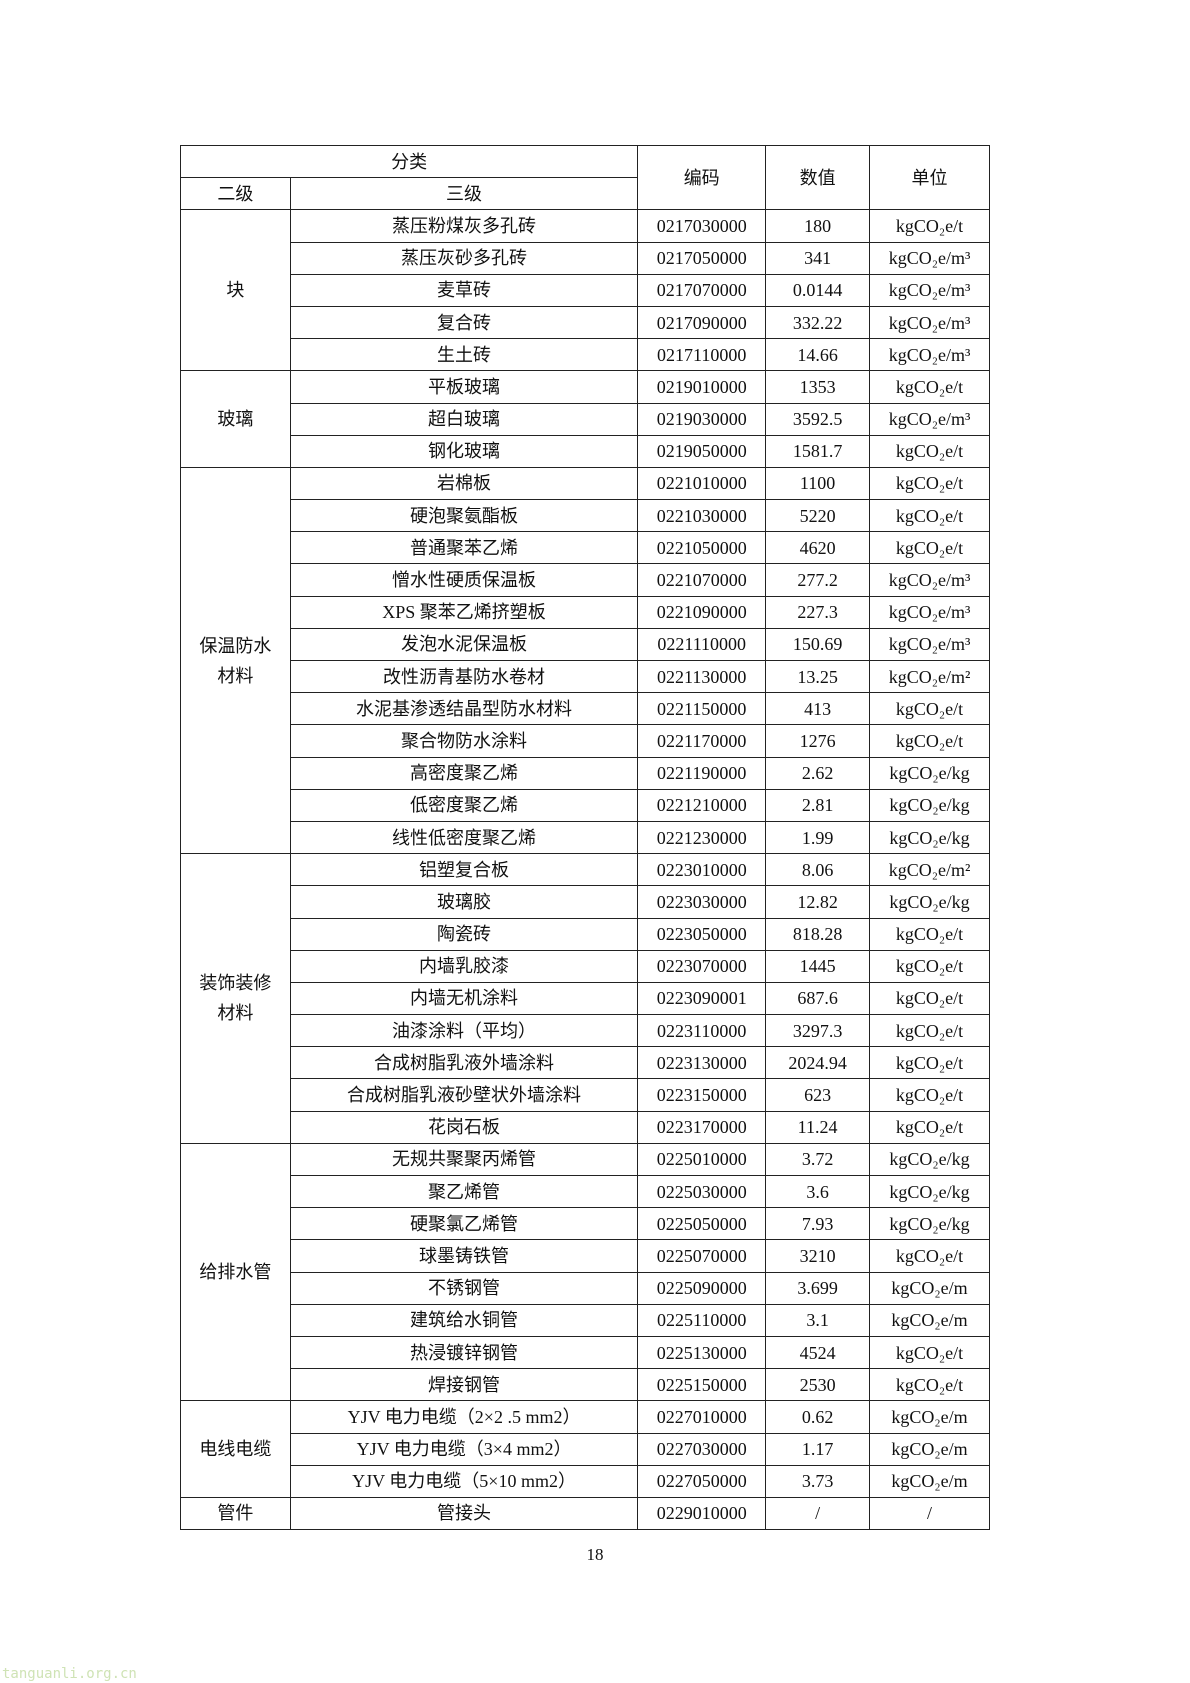  Describe the element at coordinates (464, 355) in the screenshot. I see `item-cell: 生土砖` at that location.